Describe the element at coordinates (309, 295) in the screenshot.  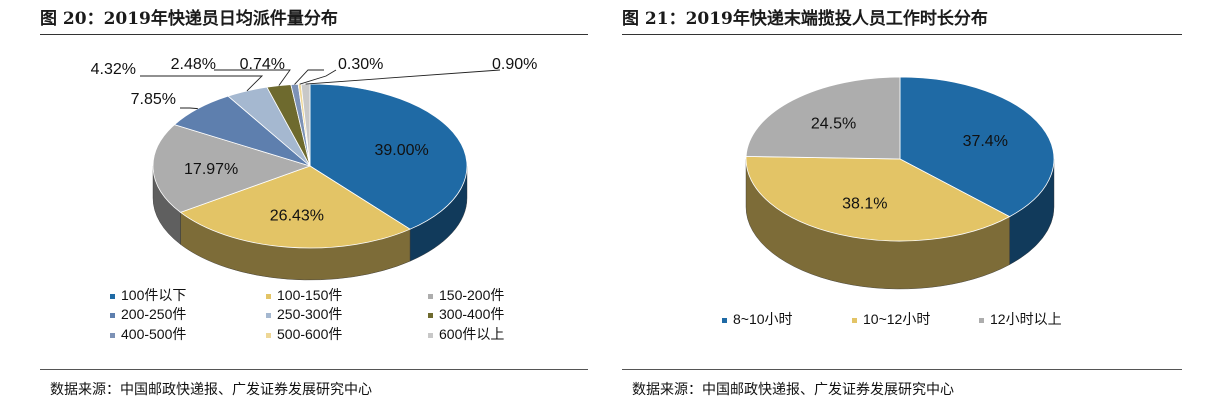
I see `legend-label-26-43: 100-150件` at that location.